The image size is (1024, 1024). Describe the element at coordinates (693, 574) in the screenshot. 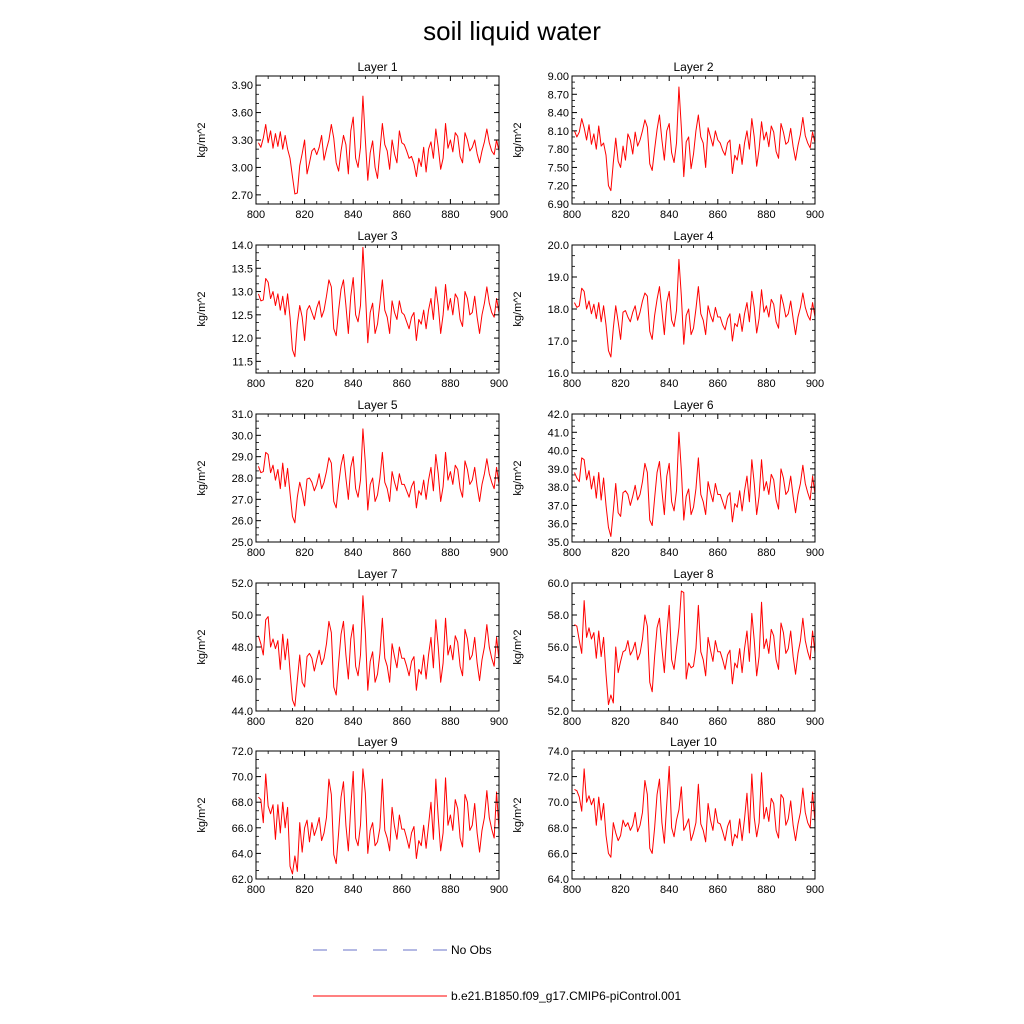

I see `panel-title: Layer 8` at that location.